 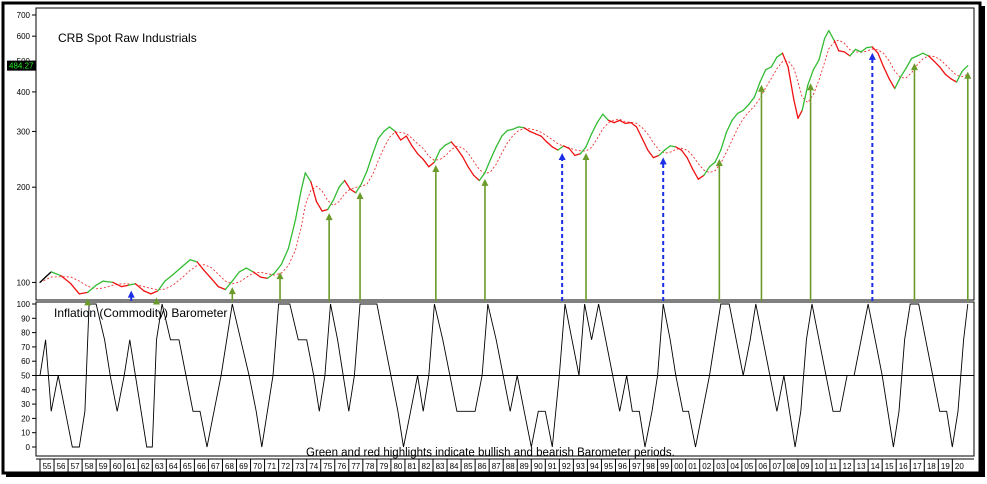 I want to click on x-tick-label: 66, so click(x=201, y=466).